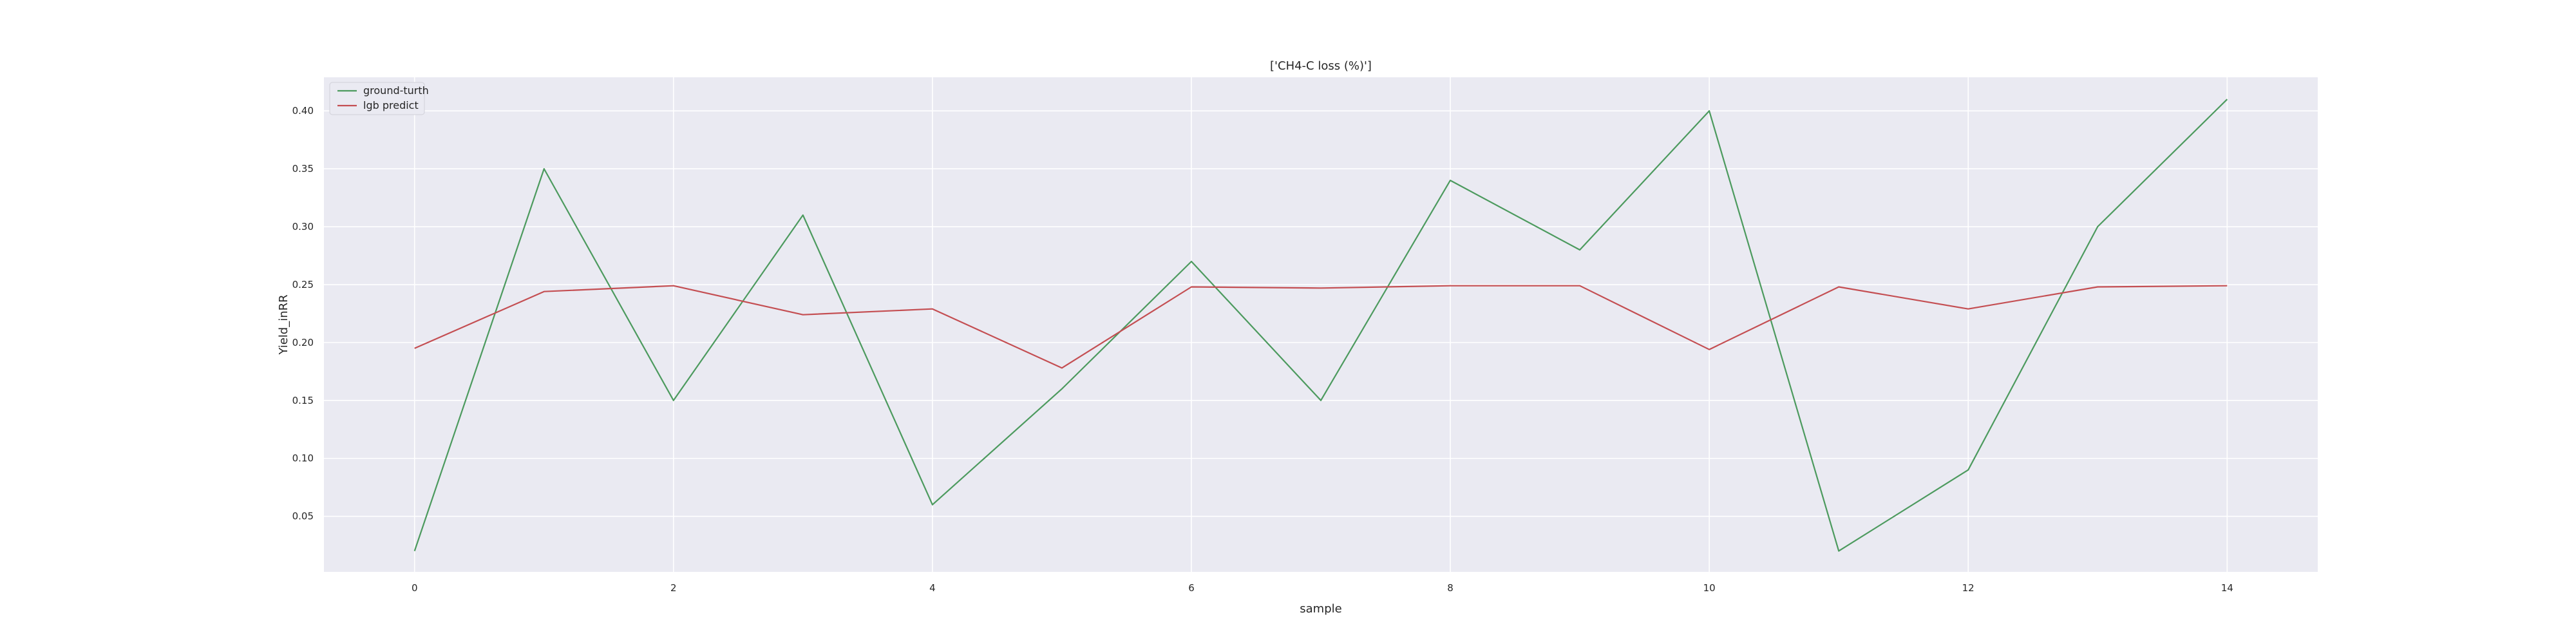 Image resolution: width=2576 pixels, height=644 pixels. I want to click on x-tick-label: 8, so click(1450, 588).